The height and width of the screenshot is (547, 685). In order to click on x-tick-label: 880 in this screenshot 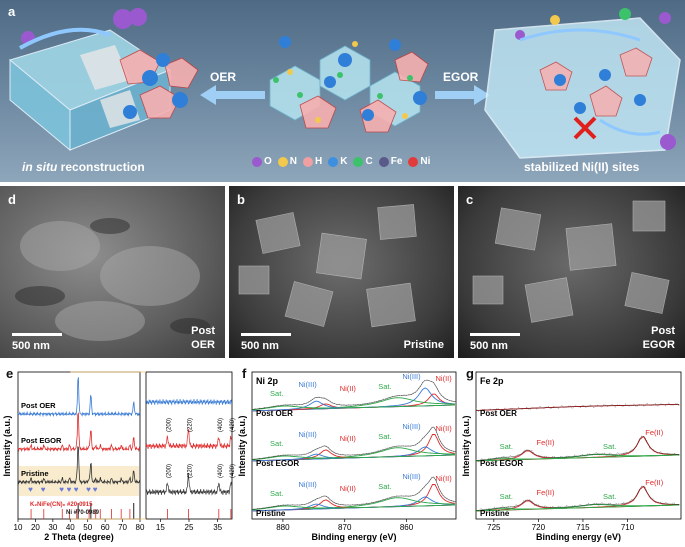, I will do `click(283, 527)`.